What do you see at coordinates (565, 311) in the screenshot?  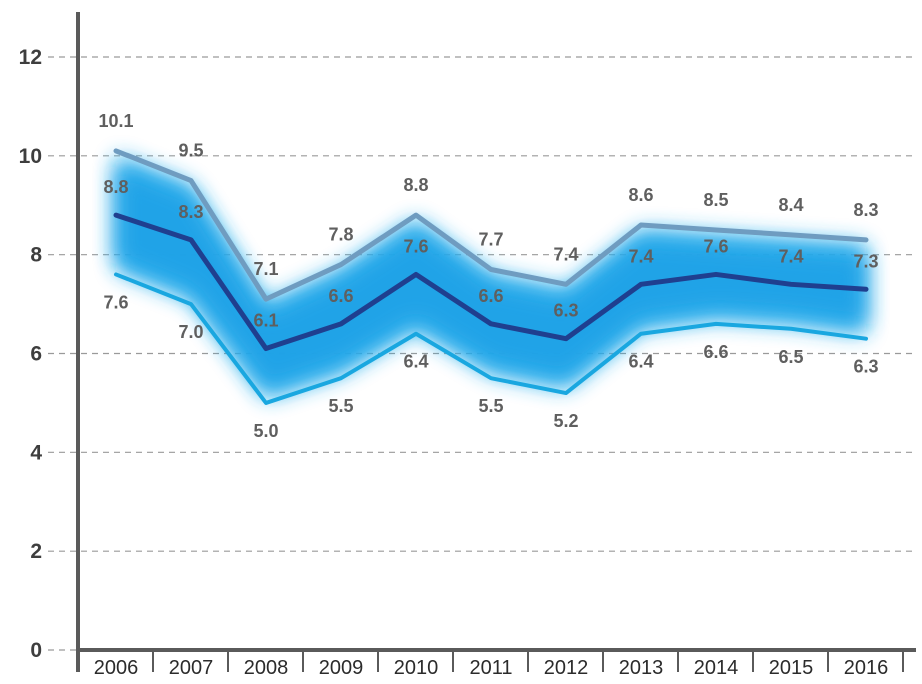 I see `data-label-central: 6.3` at bounding box center [565, 311].